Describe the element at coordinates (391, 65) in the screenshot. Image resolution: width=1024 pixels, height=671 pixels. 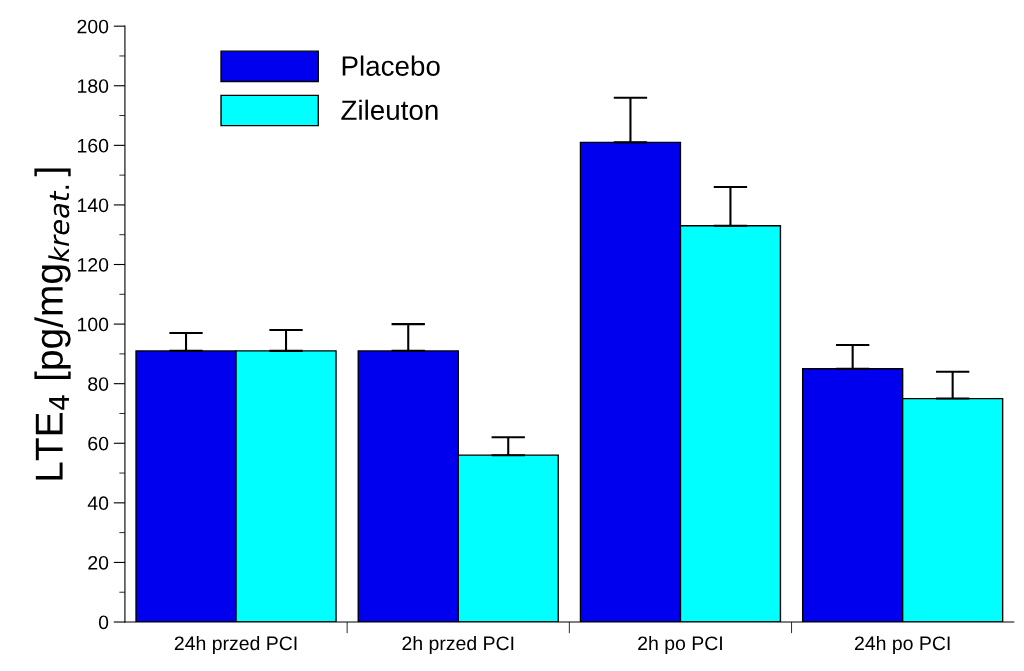
I see `legend-label: Placebo` at that location.